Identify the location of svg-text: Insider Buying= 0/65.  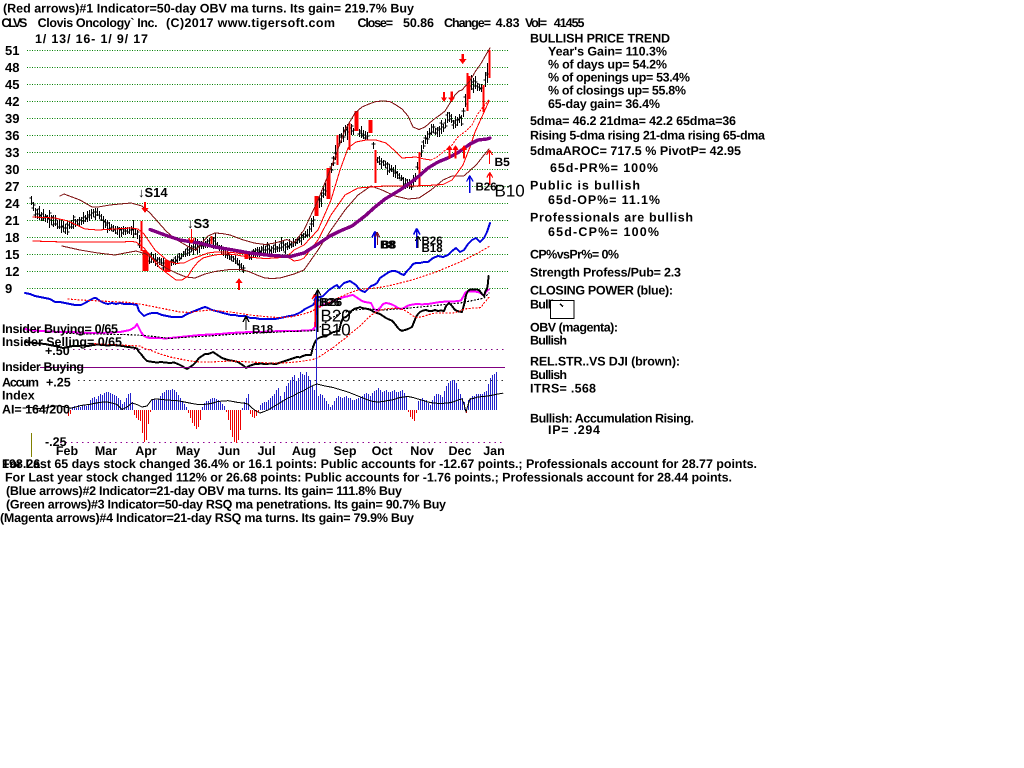
(60, 329).